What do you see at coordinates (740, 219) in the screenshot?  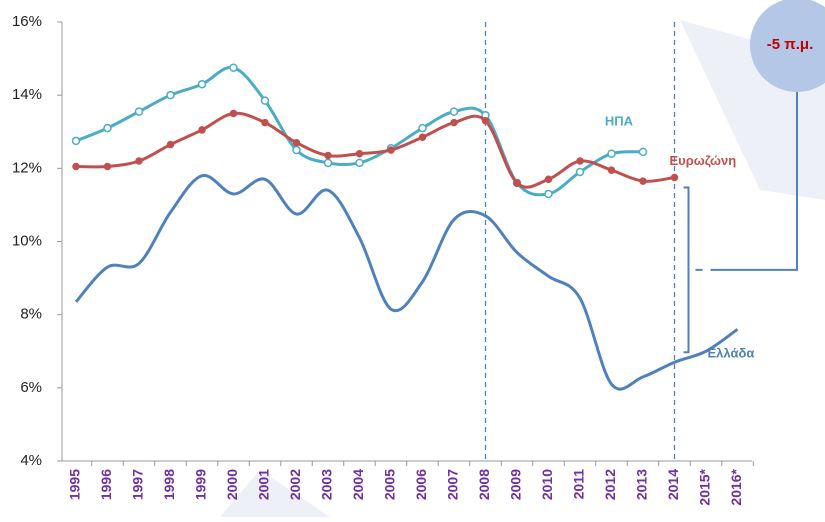 I see `bracket` at bounding box center [740, 219].